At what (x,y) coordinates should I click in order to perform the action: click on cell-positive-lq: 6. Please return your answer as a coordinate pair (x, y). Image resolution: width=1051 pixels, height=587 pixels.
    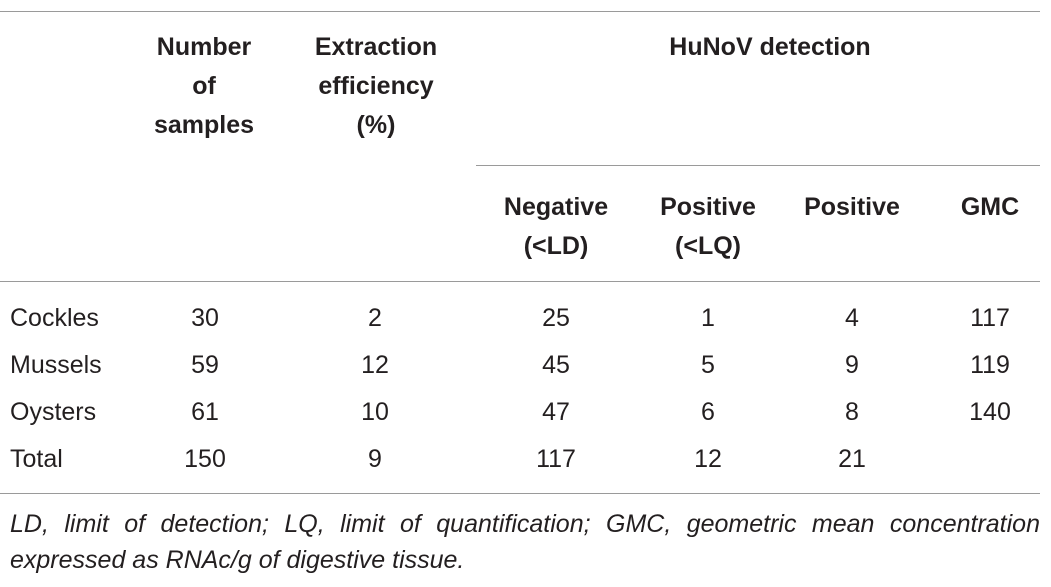
    Looking at the image, I should click on (708, 412).